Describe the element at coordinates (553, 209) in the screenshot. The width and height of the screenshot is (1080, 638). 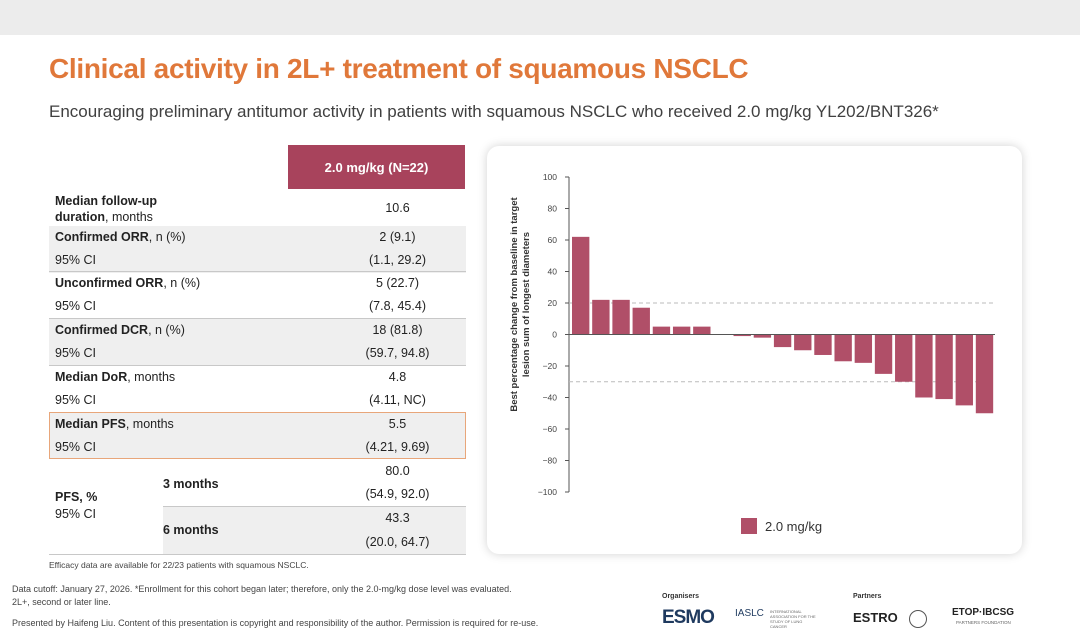
I see `y-tick-label: 80` at that location.